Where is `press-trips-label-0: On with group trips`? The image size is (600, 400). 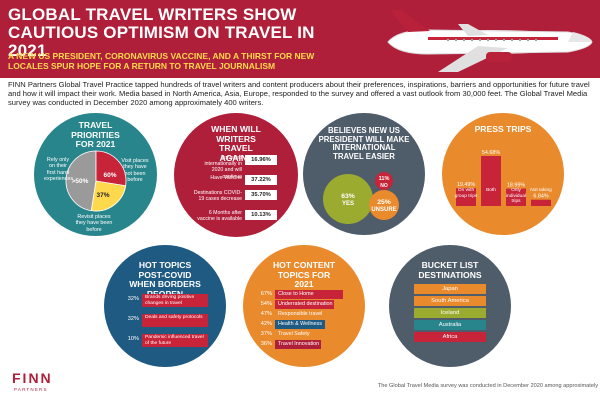 press-trips-label-0: On with group trips is located at coordinates (466, 193).